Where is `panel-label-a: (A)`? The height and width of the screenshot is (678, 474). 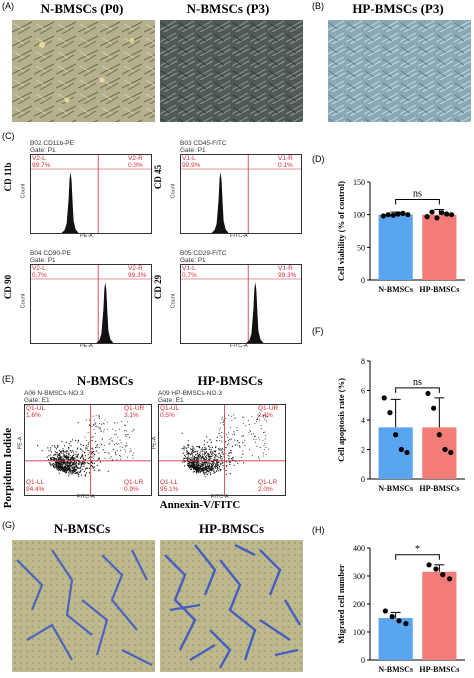
panel-label-a: (A) is located at coordinates (8, 6).